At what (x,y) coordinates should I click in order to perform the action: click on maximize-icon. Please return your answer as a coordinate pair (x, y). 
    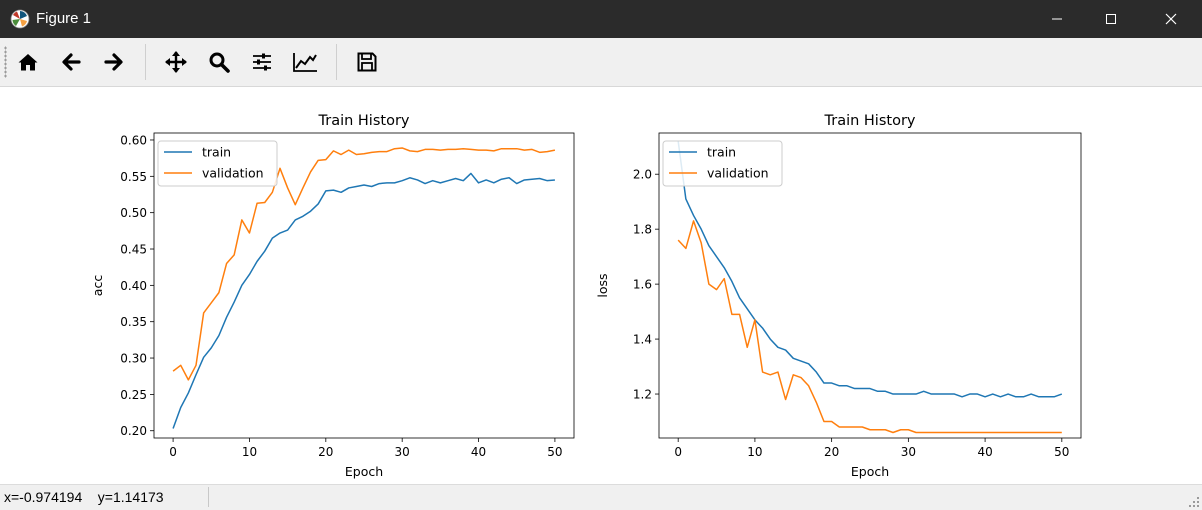
    Looking at the image, I should click on (1111, 19).